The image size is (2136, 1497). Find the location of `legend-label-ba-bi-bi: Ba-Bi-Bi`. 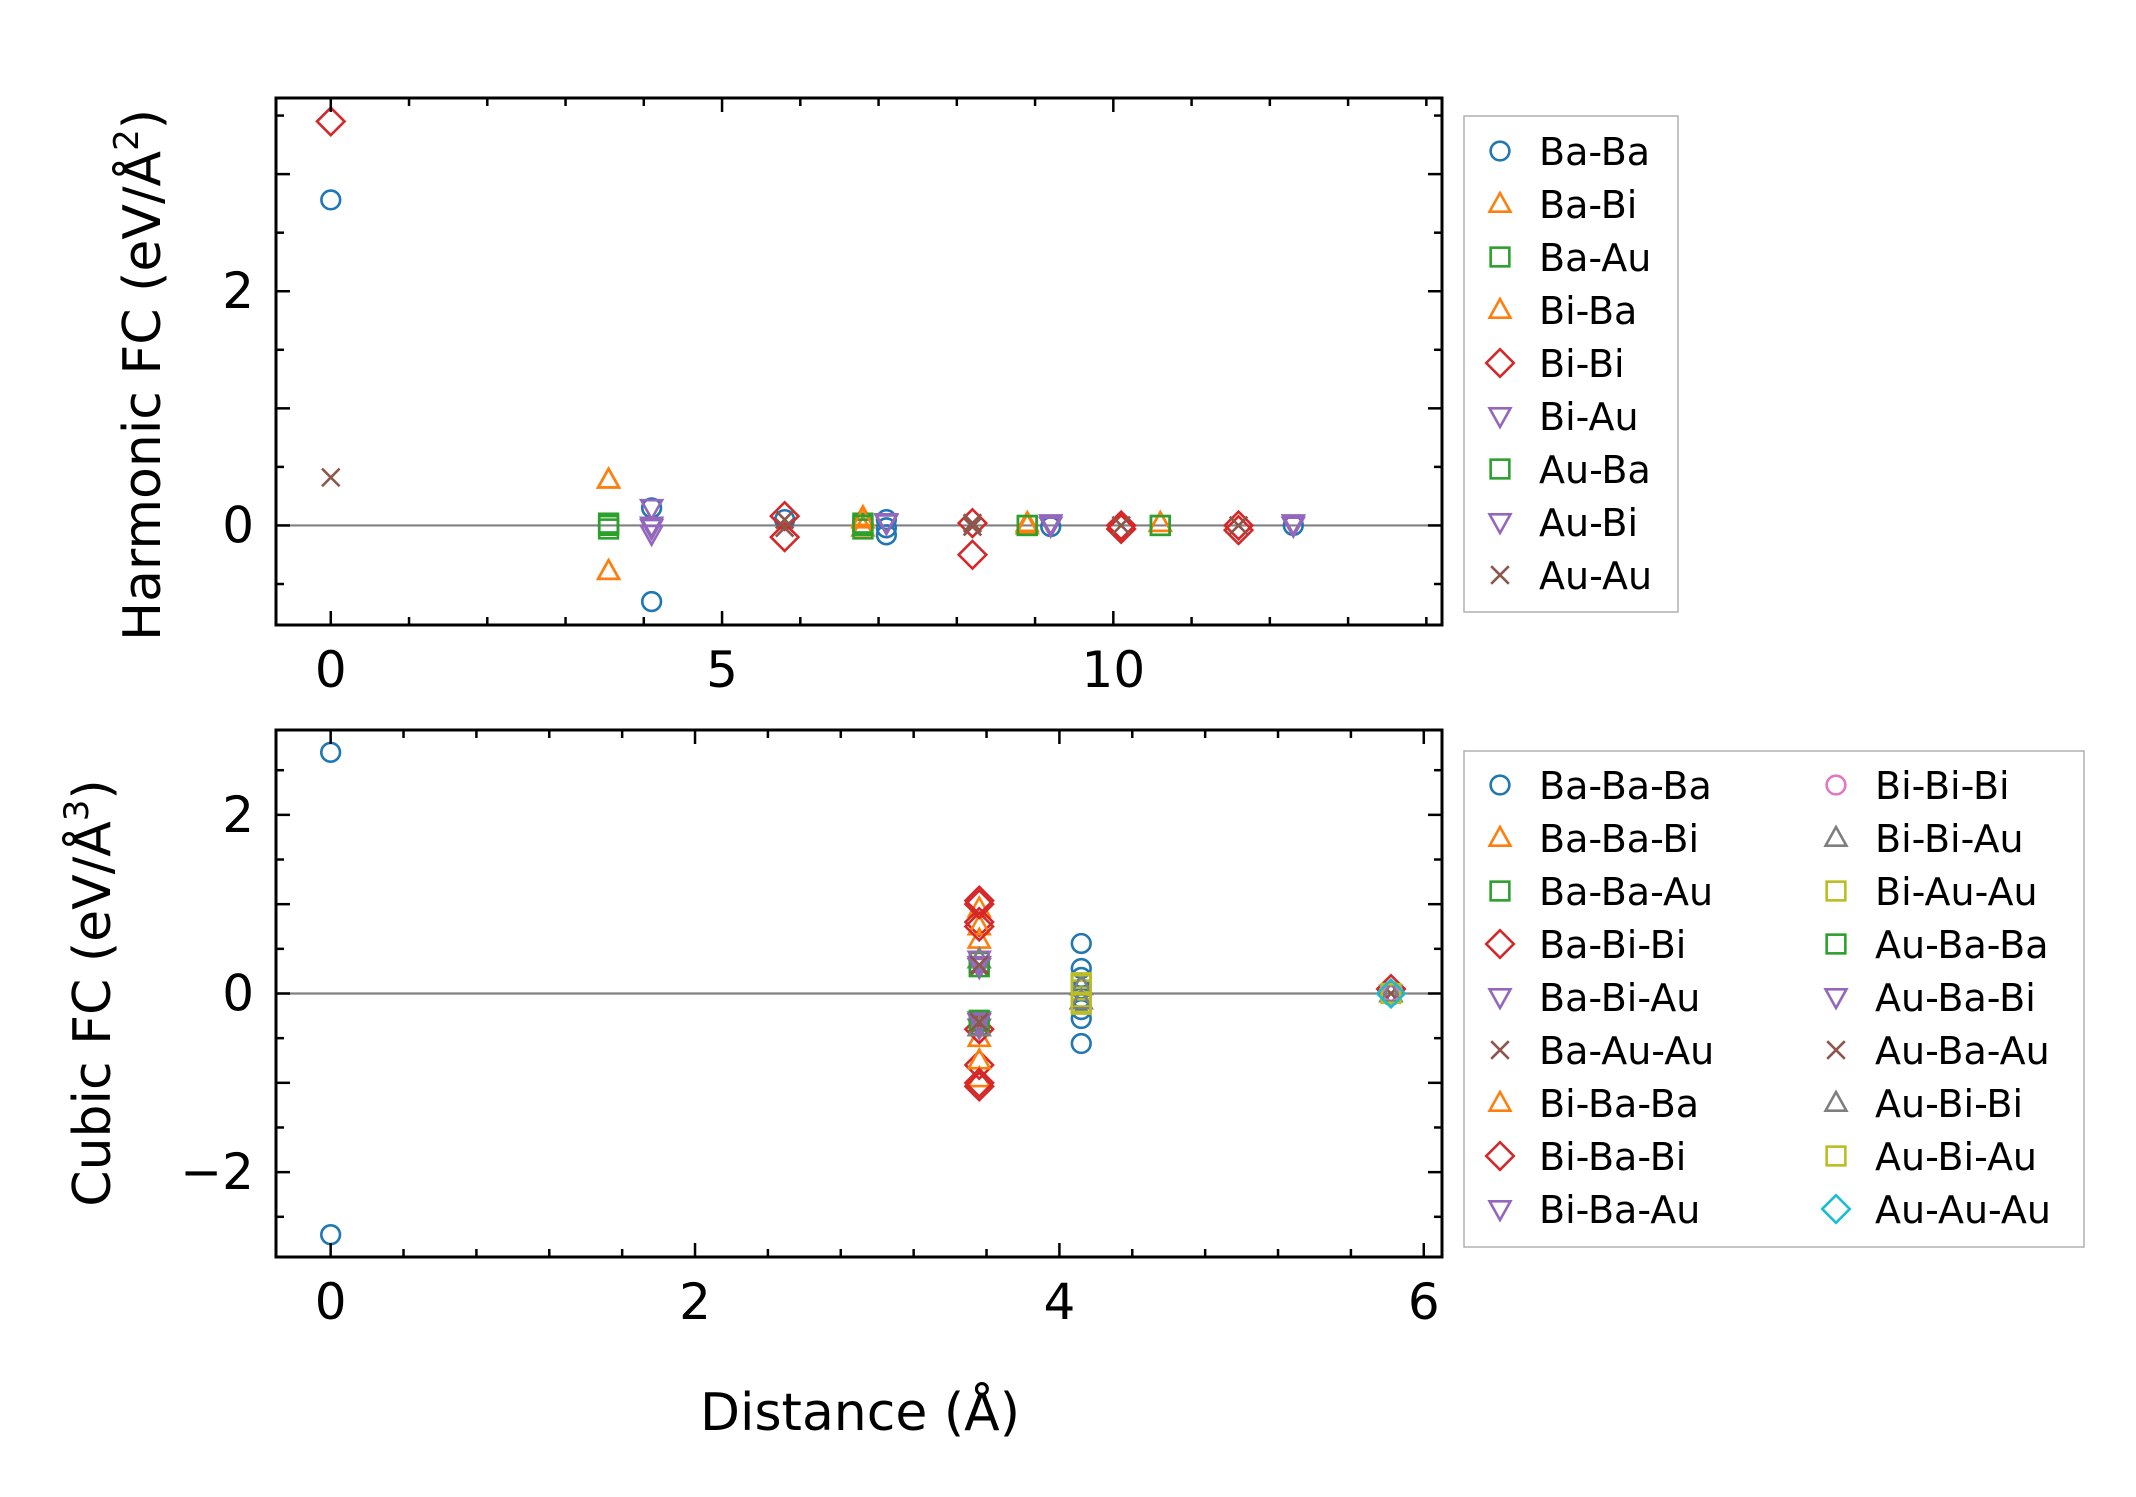

legend-label-ba-bi-bi: Ba-Bi-Bi is located at coordinates (1612, 945).